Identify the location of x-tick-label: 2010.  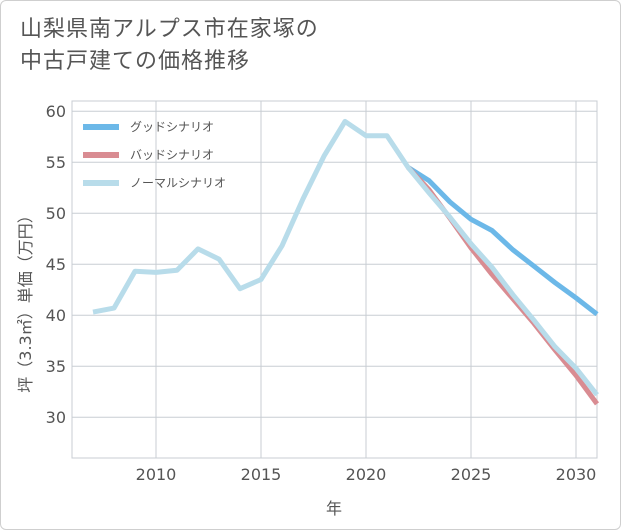
(156, 474).